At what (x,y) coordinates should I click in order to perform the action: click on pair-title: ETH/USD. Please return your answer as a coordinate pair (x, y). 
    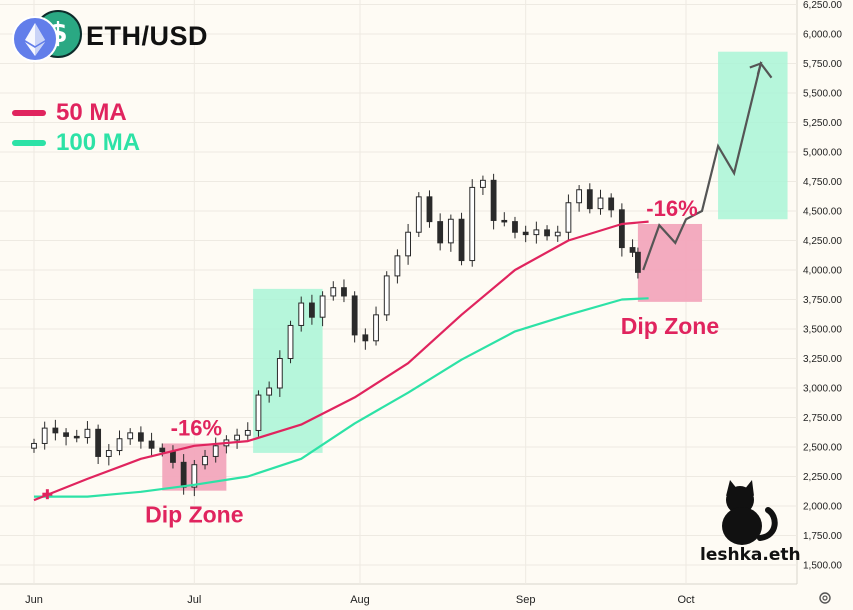
    Looking at the image, I should click on (147, 35).